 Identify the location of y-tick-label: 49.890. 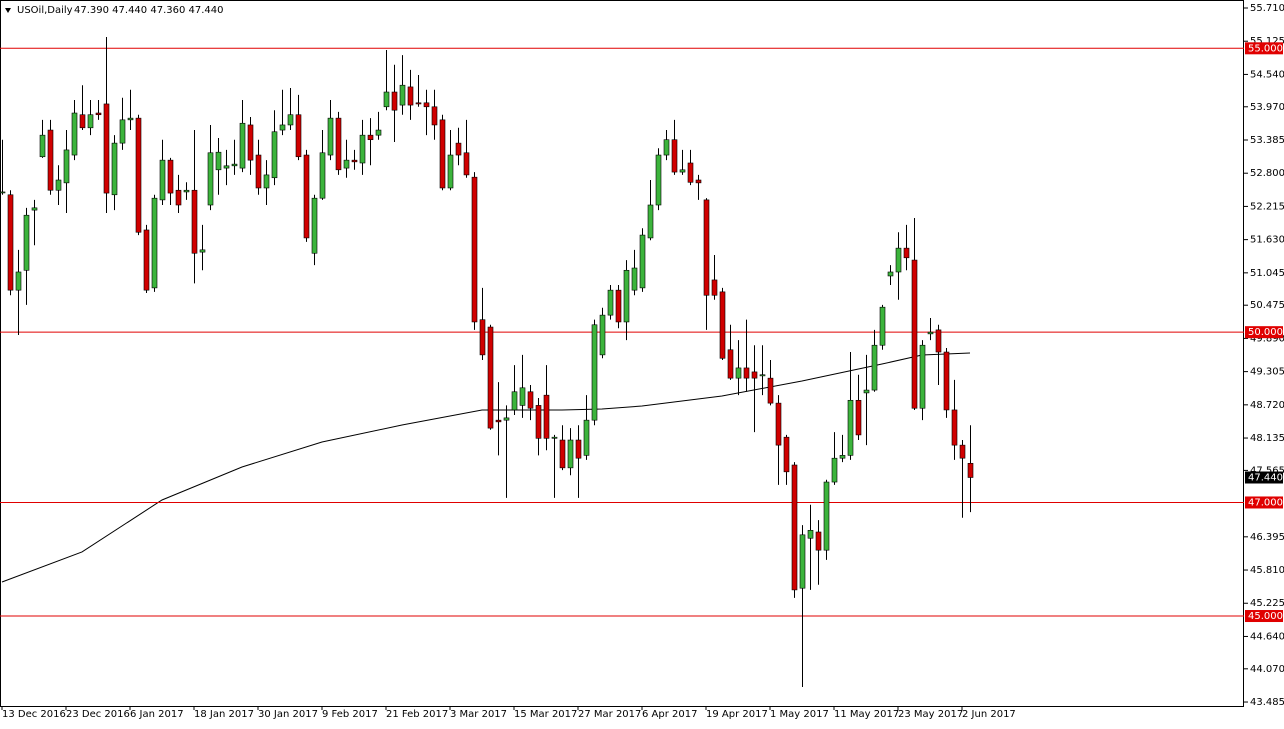
(1267, 338).